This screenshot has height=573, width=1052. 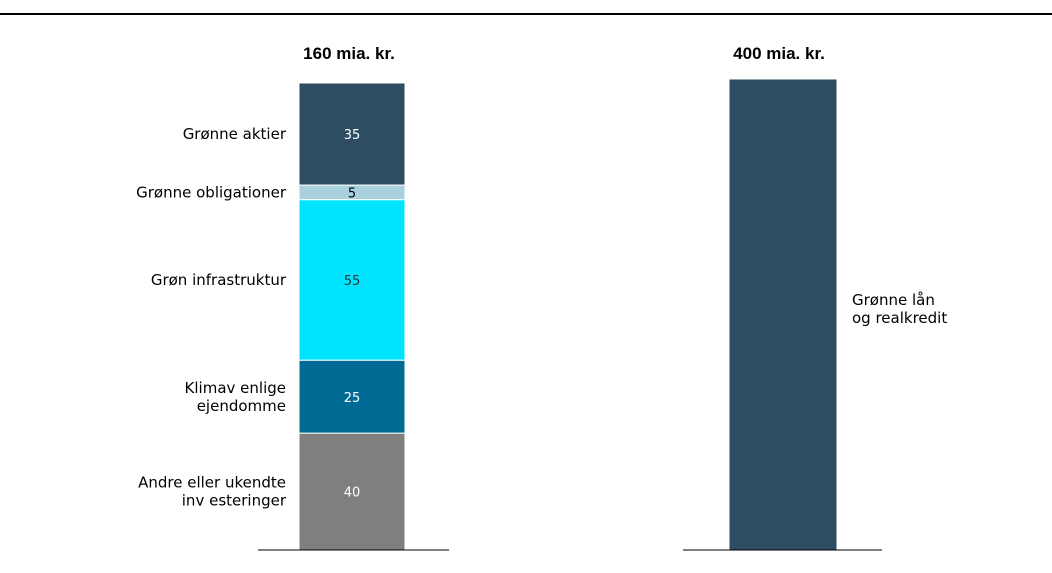 What do you see at coordinates (219, 280) in the screenshot?
I see `category-label-left-2-0: Grøn infrastruktur` at bounding box center [219, 280].